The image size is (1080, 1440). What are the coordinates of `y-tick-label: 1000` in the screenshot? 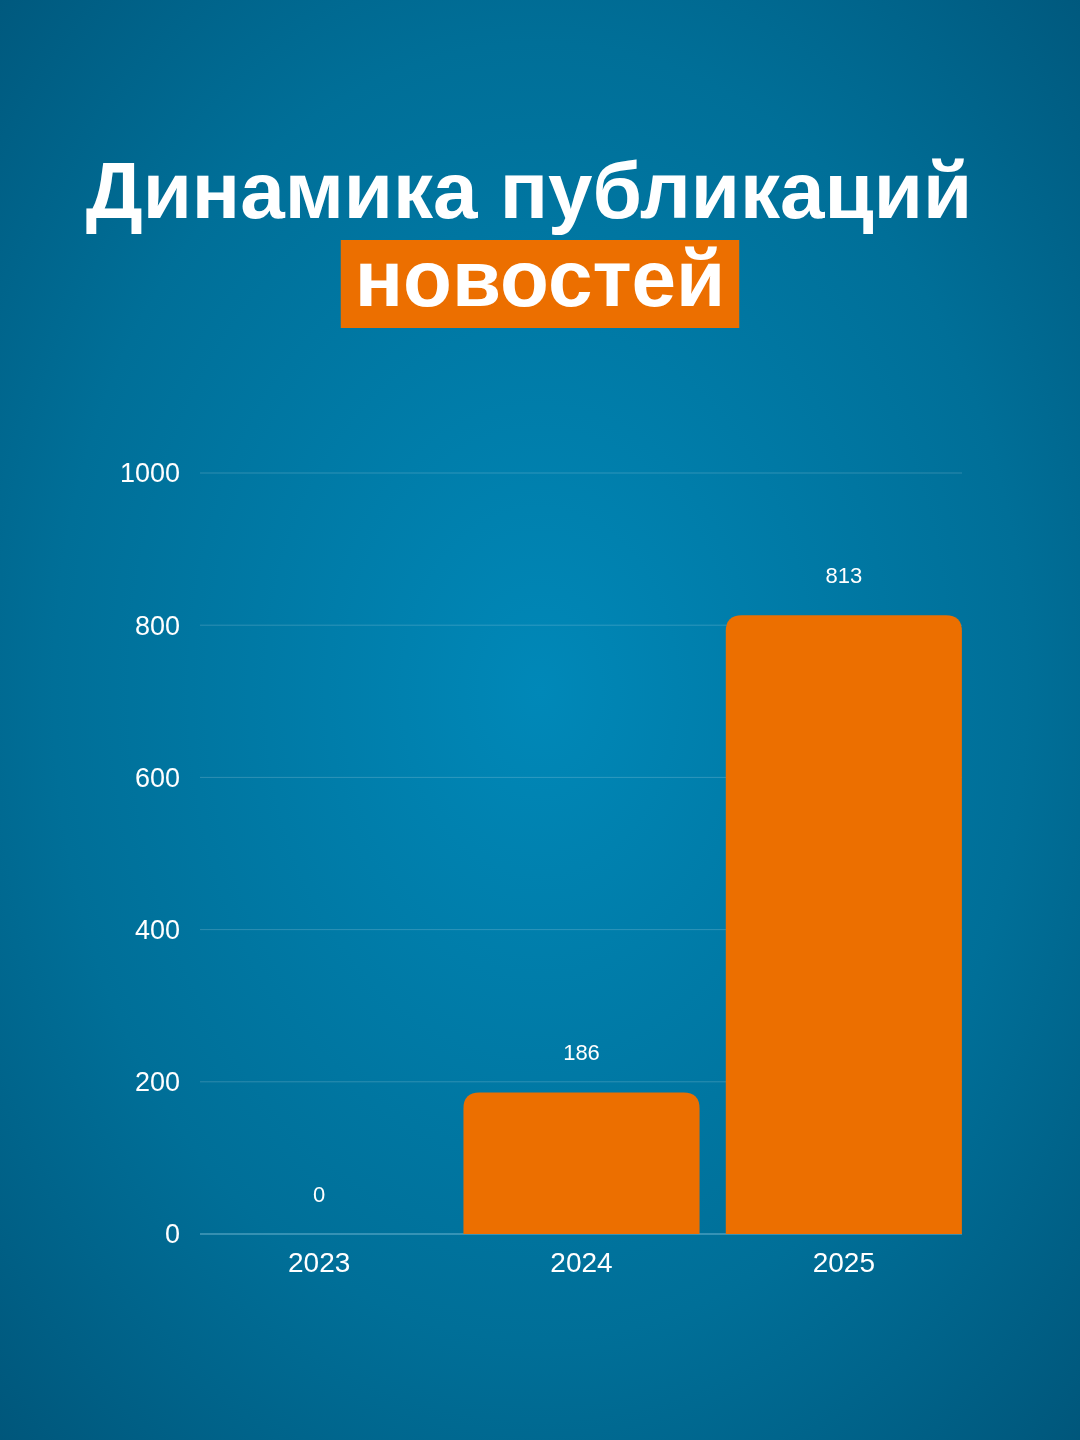 It's located at (149, 473).